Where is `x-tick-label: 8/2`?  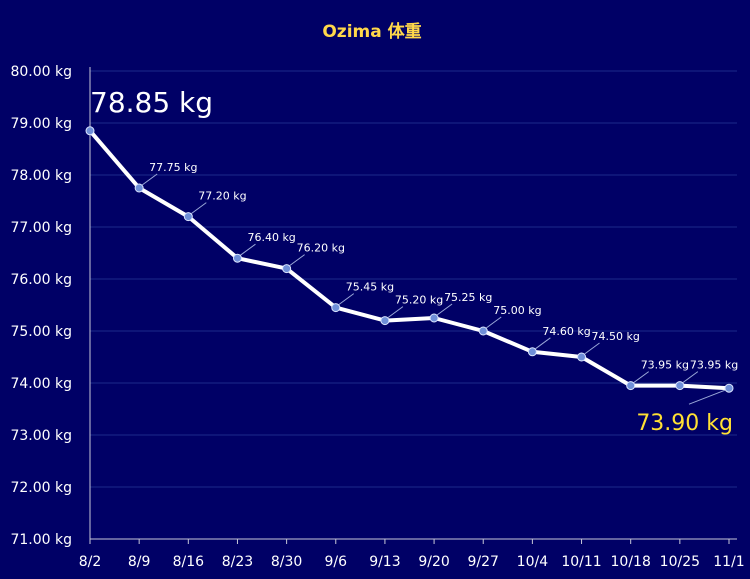
x-tick-label: 8/2 is located at coordinates (90, 562).